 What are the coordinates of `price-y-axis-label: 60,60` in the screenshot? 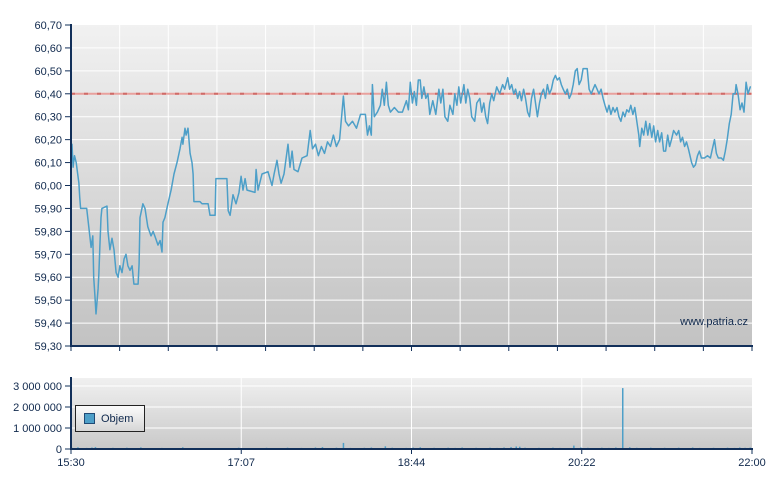 It's located at (48, 49).